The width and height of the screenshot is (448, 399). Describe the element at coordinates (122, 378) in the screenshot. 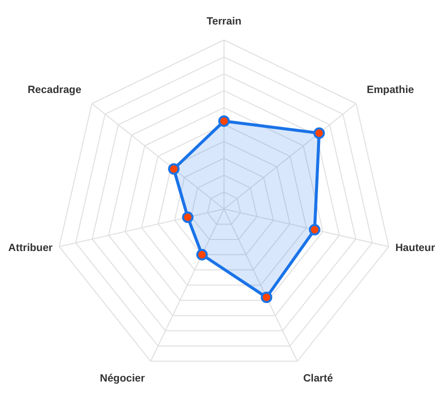

I see `spoke-label: Négocier` at that location.